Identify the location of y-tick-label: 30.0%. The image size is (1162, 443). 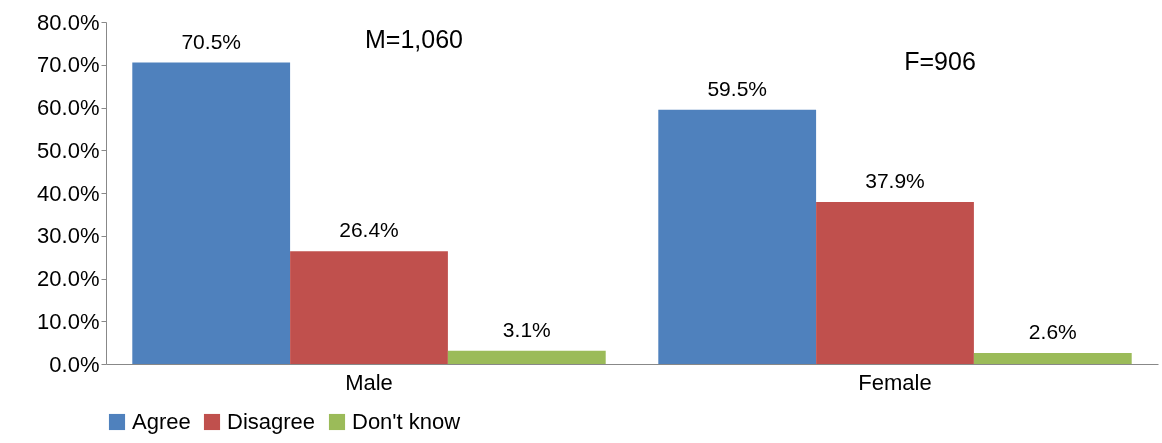
(68, 236).